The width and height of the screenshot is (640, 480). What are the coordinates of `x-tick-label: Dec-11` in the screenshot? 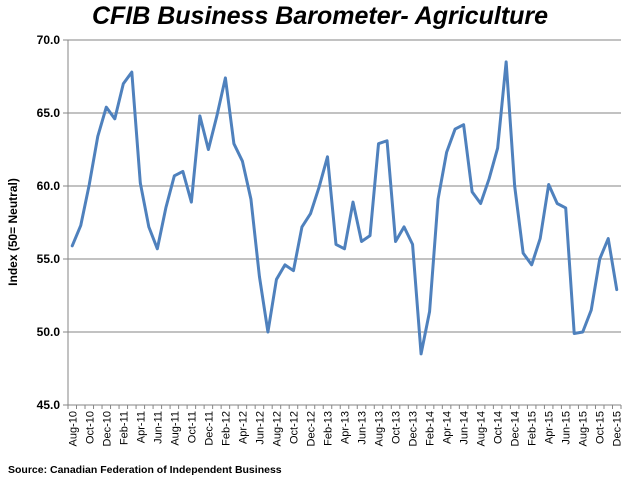 It's located at (209, 428).